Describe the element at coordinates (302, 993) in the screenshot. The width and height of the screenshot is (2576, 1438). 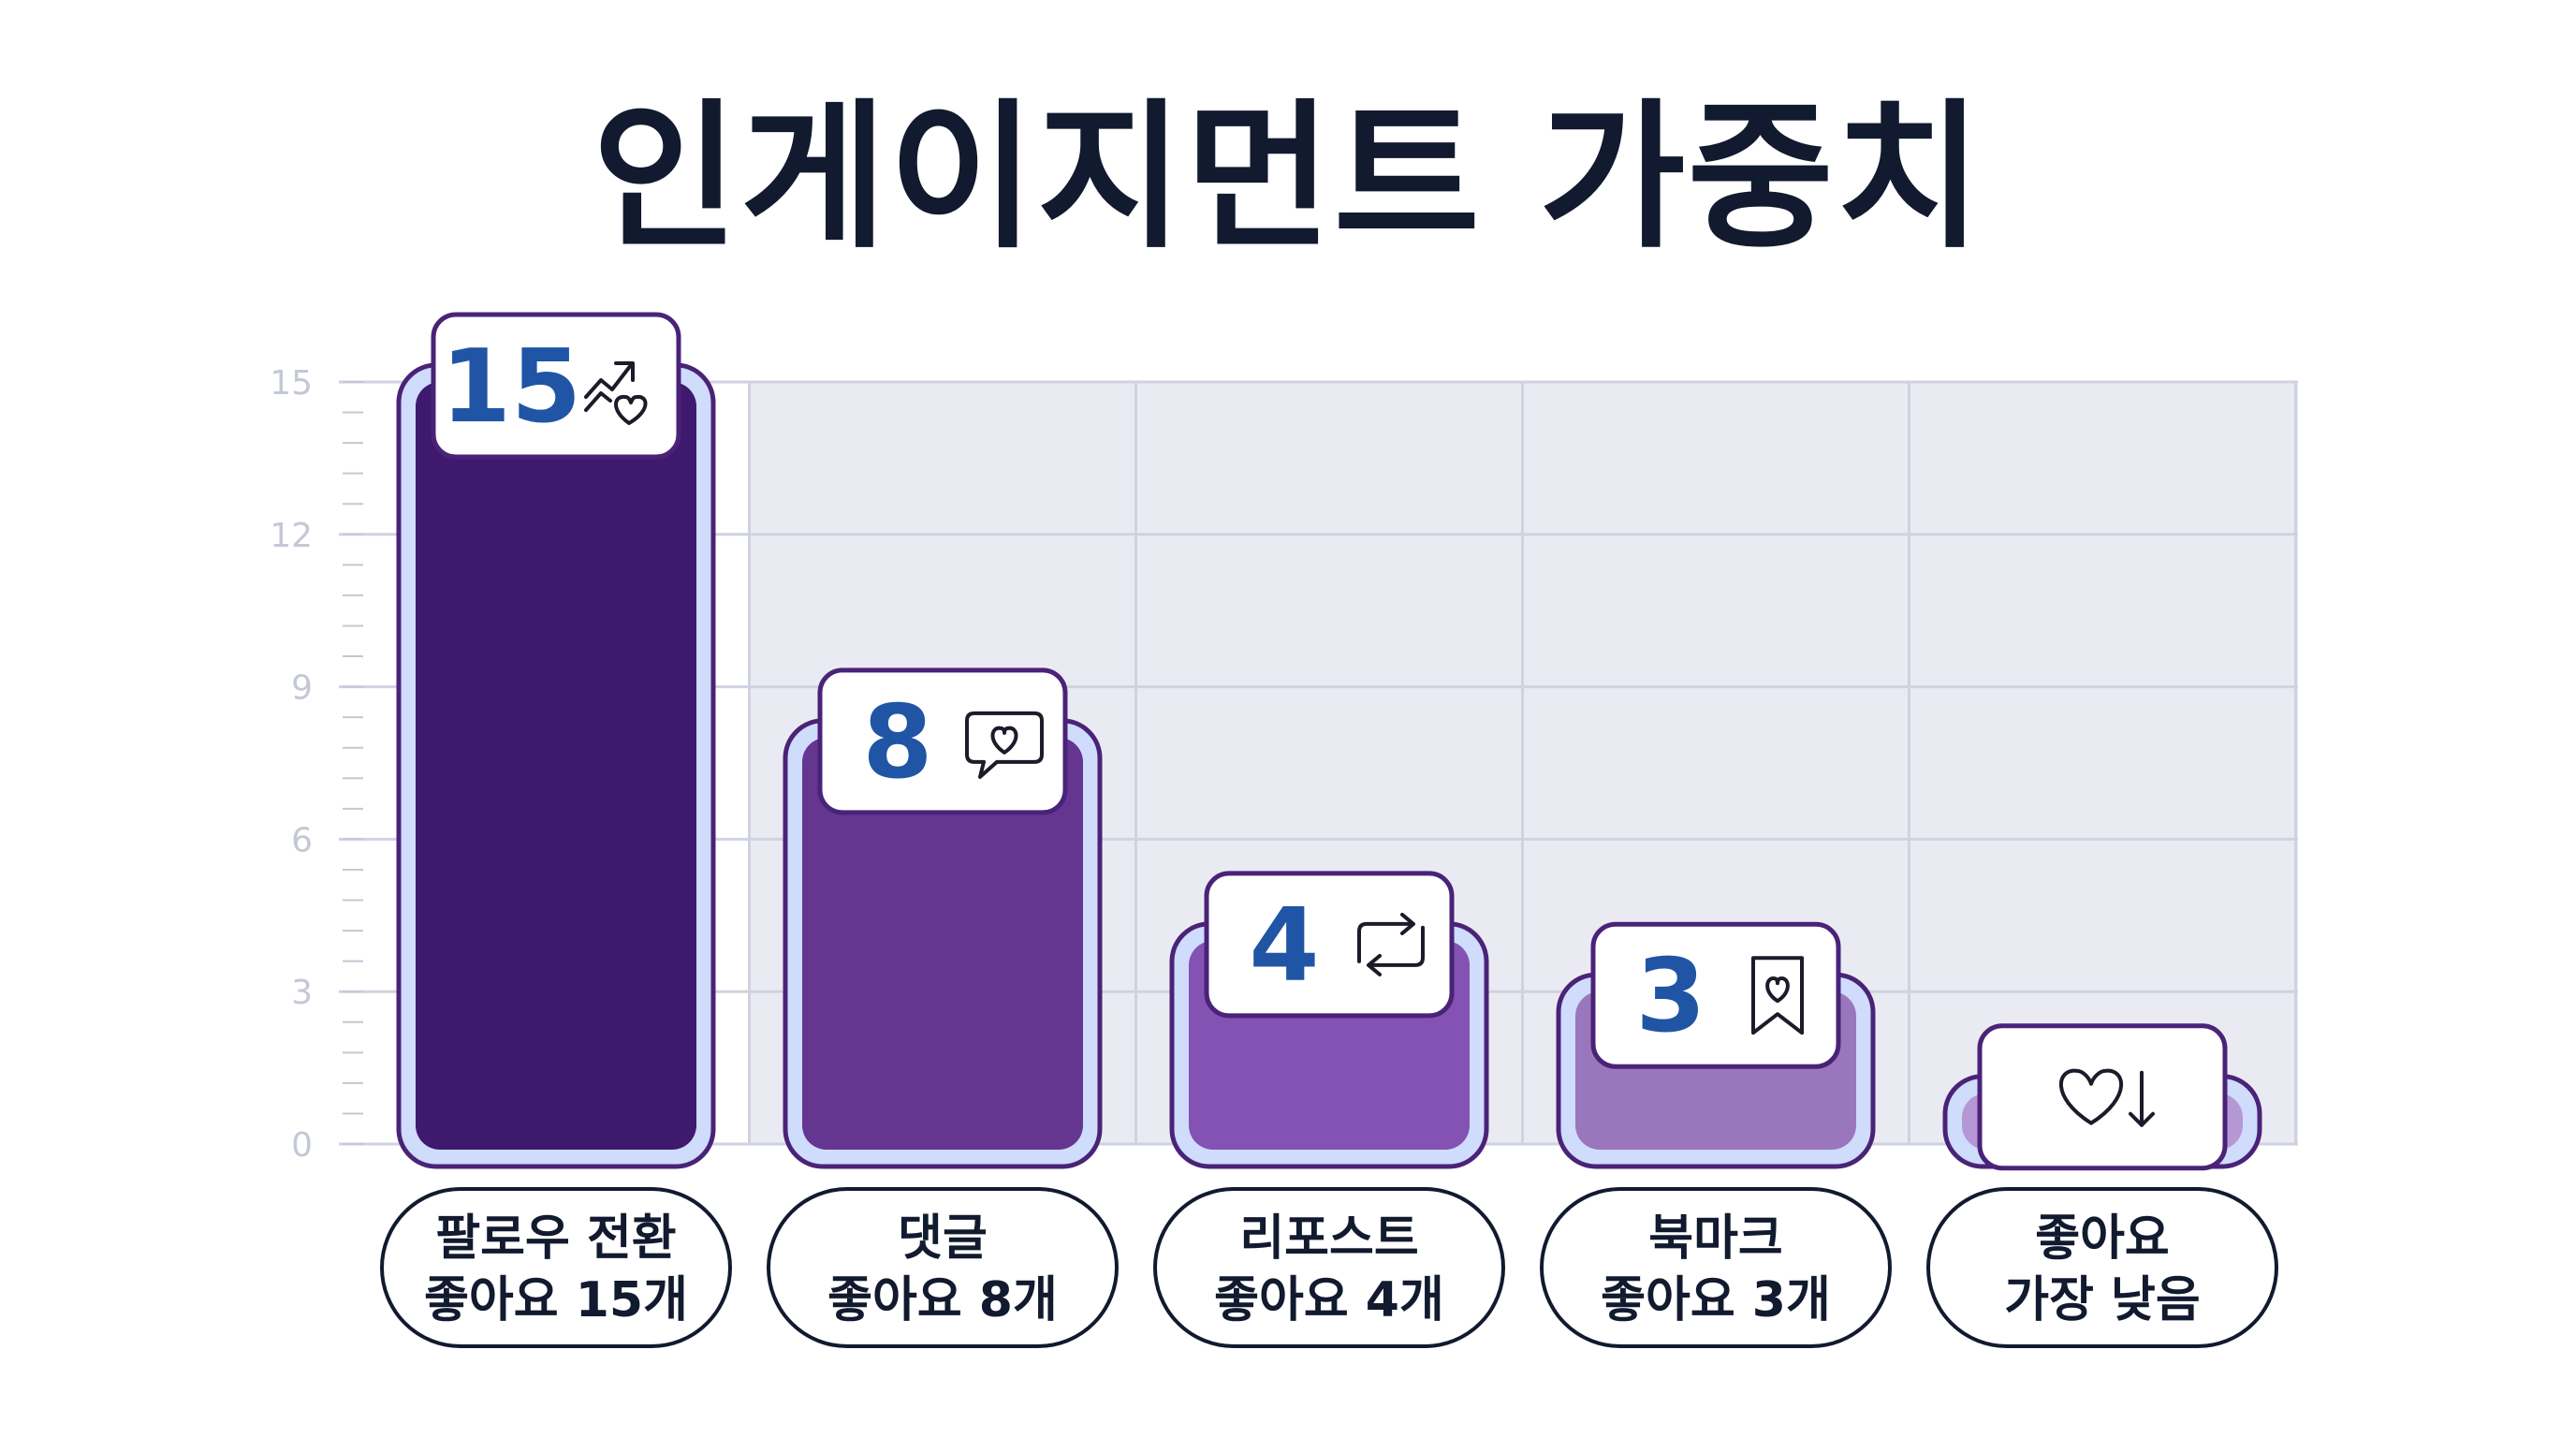
I see `y-tick-label: 3` at that location.